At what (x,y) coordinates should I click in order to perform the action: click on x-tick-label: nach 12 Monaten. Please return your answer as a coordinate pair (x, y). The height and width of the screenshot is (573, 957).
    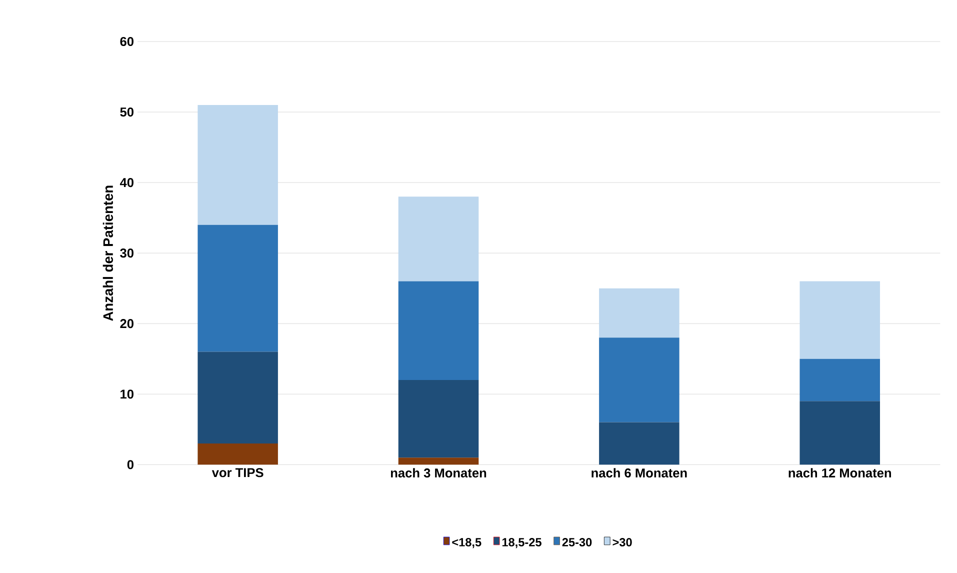
    Looking at the image, I should click on (839, 473).